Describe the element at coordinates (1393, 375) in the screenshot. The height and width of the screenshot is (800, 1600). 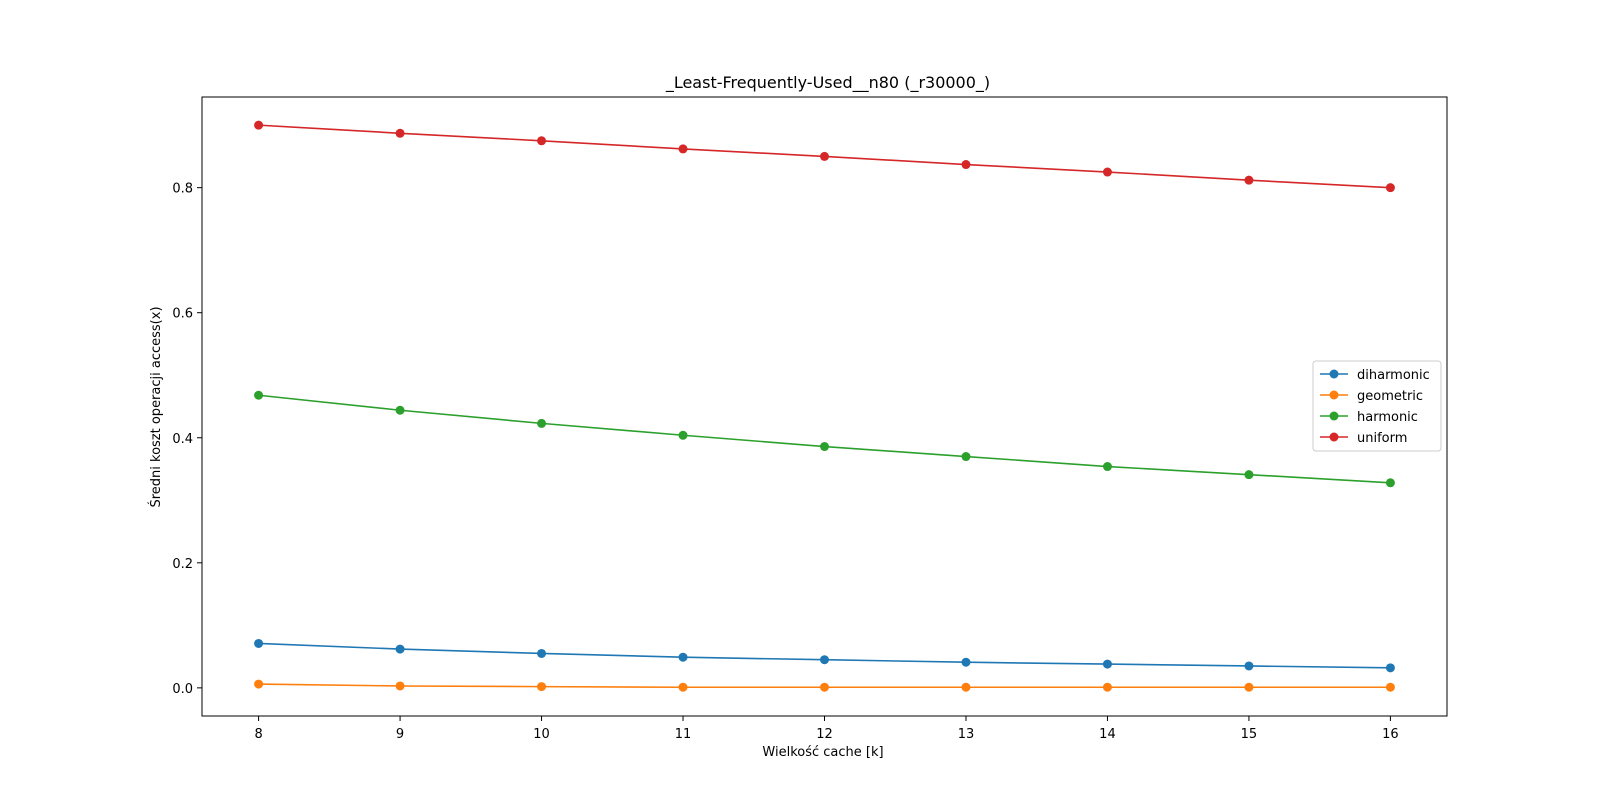
I see `legend-label-diharmonic: diharmonic` at that location.